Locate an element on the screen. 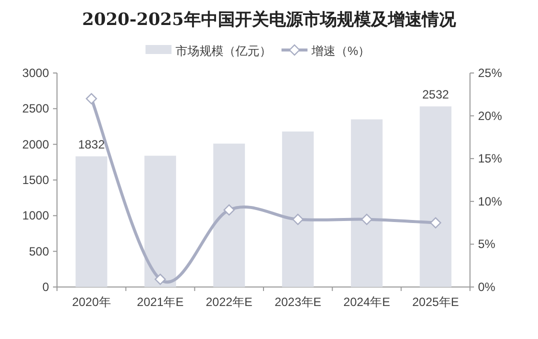 The image size is (538, 339). y2-tick-label: 10% is located at coordinates (490, 201).